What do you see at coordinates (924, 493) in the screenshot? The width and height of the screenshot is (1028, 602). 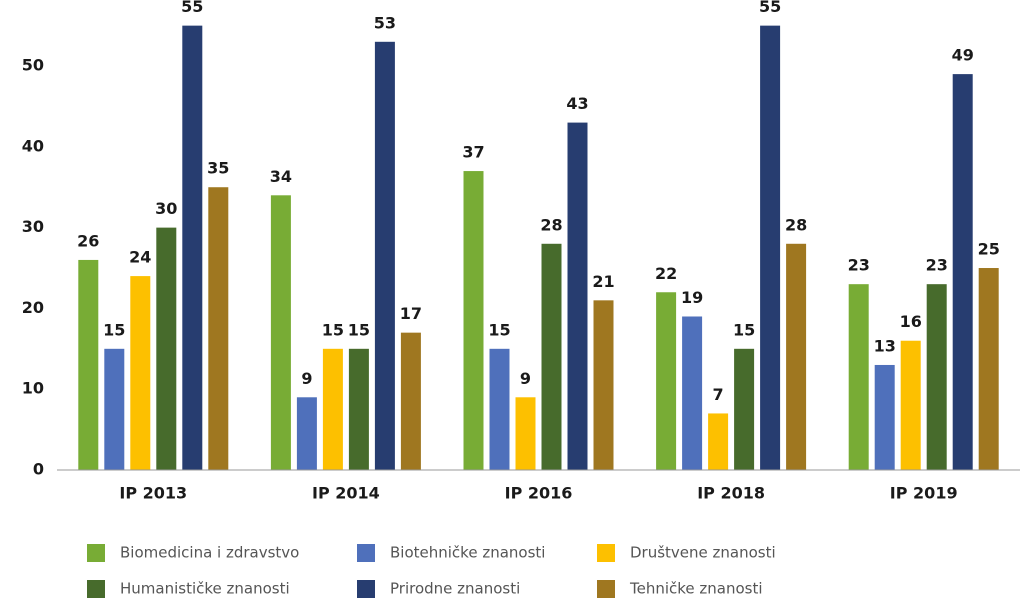 I see `x-tick-label: IP 2019` at bounding box center [924, 493].